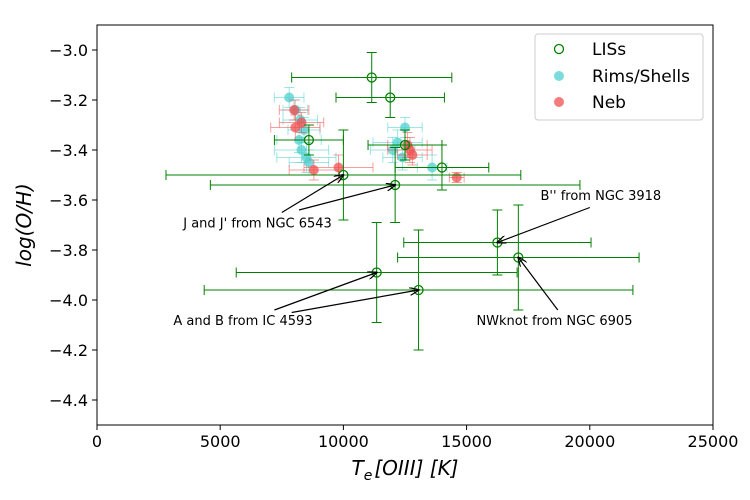 The image size is (750, 500). Describe the element at coordinates (68, 350) in the screenshot. I see `y-tick-label: −4.2` at that location.